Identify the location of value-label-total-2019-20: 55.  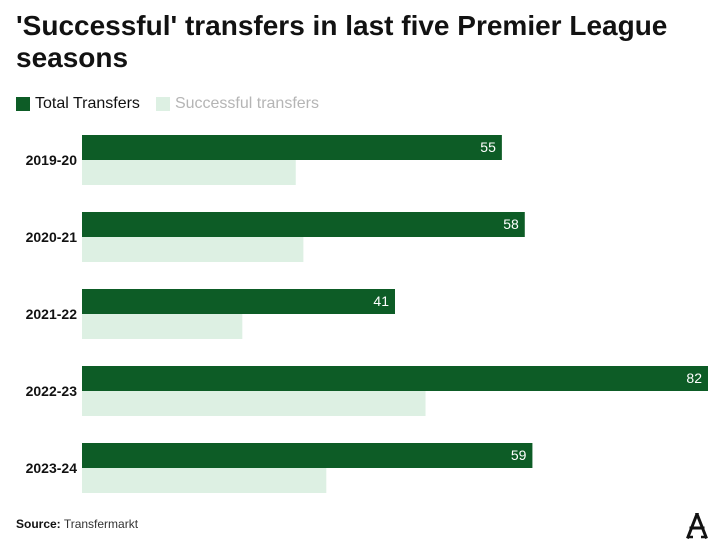
(488, 147).